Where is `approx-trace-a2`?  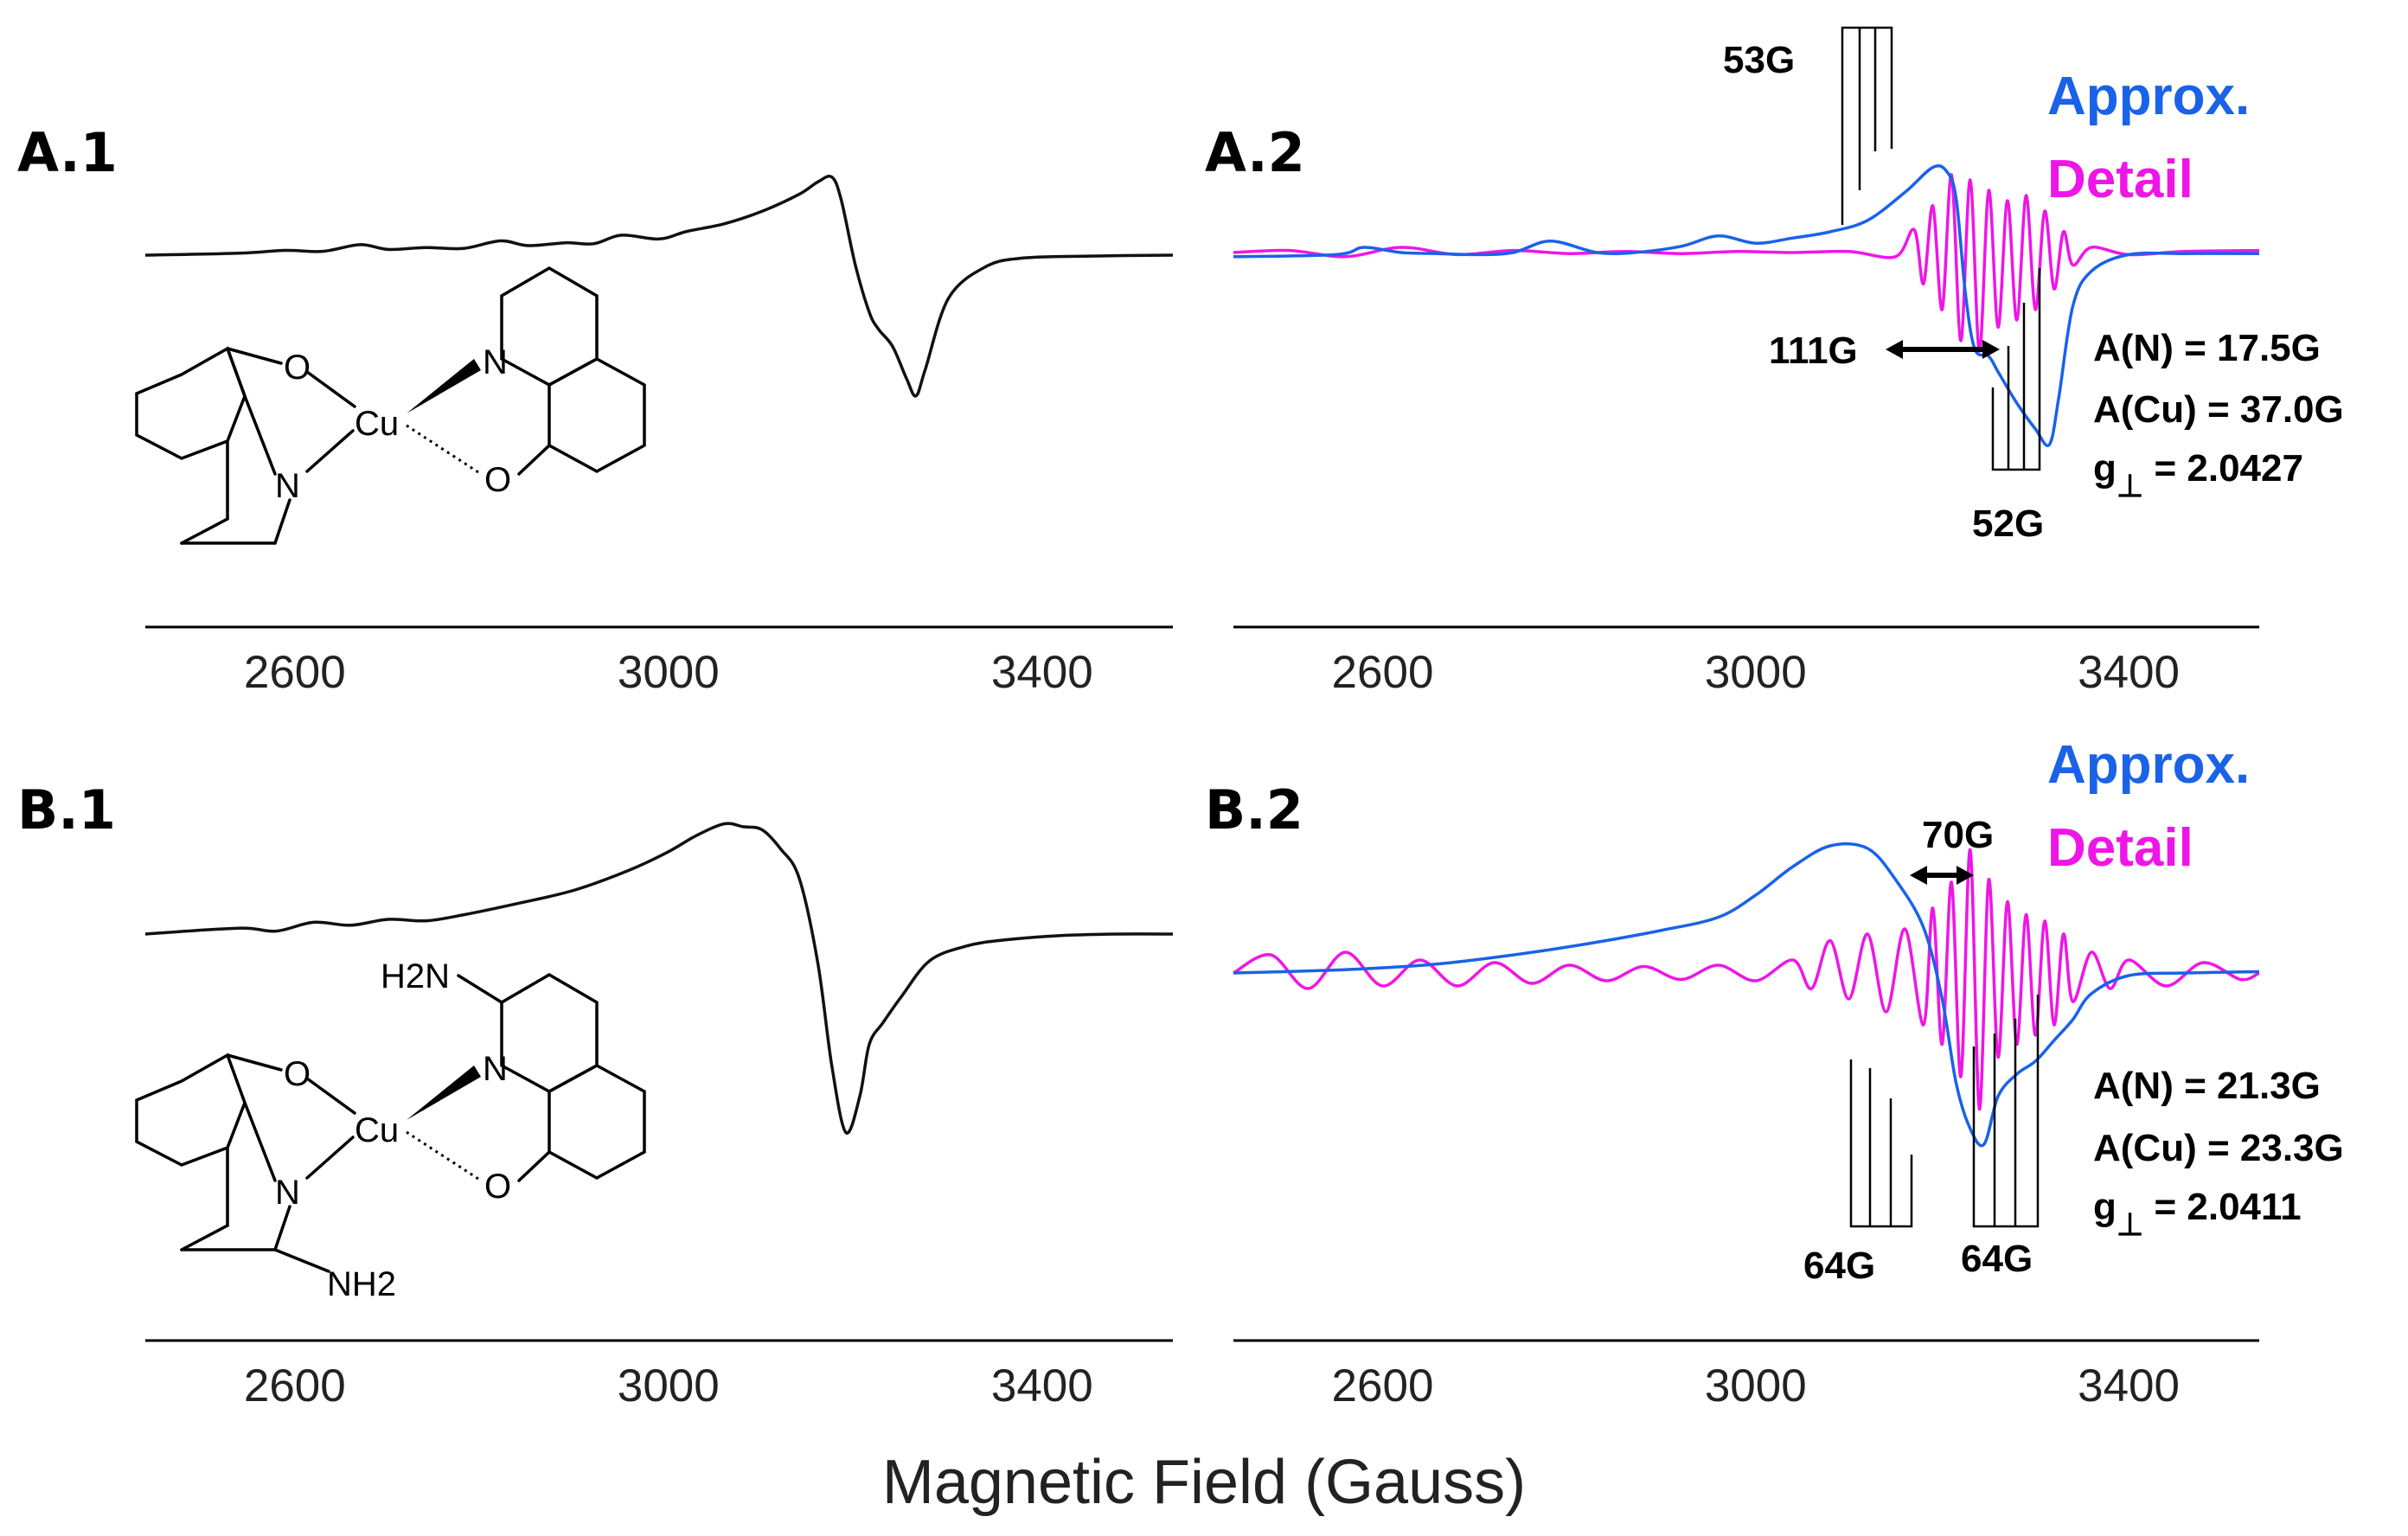
approx-trace-a2 is located at coordinates (1746, 306).